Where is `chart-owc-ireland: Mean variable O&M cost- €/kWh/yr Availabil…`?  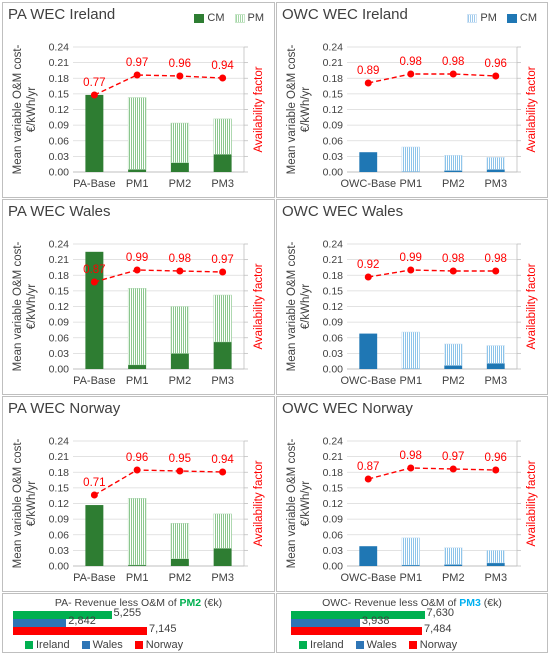 chart-owc-ireland: Mean variable O&M cost- €/kWh/yr Availabil… is located at coordinates (412, 100).